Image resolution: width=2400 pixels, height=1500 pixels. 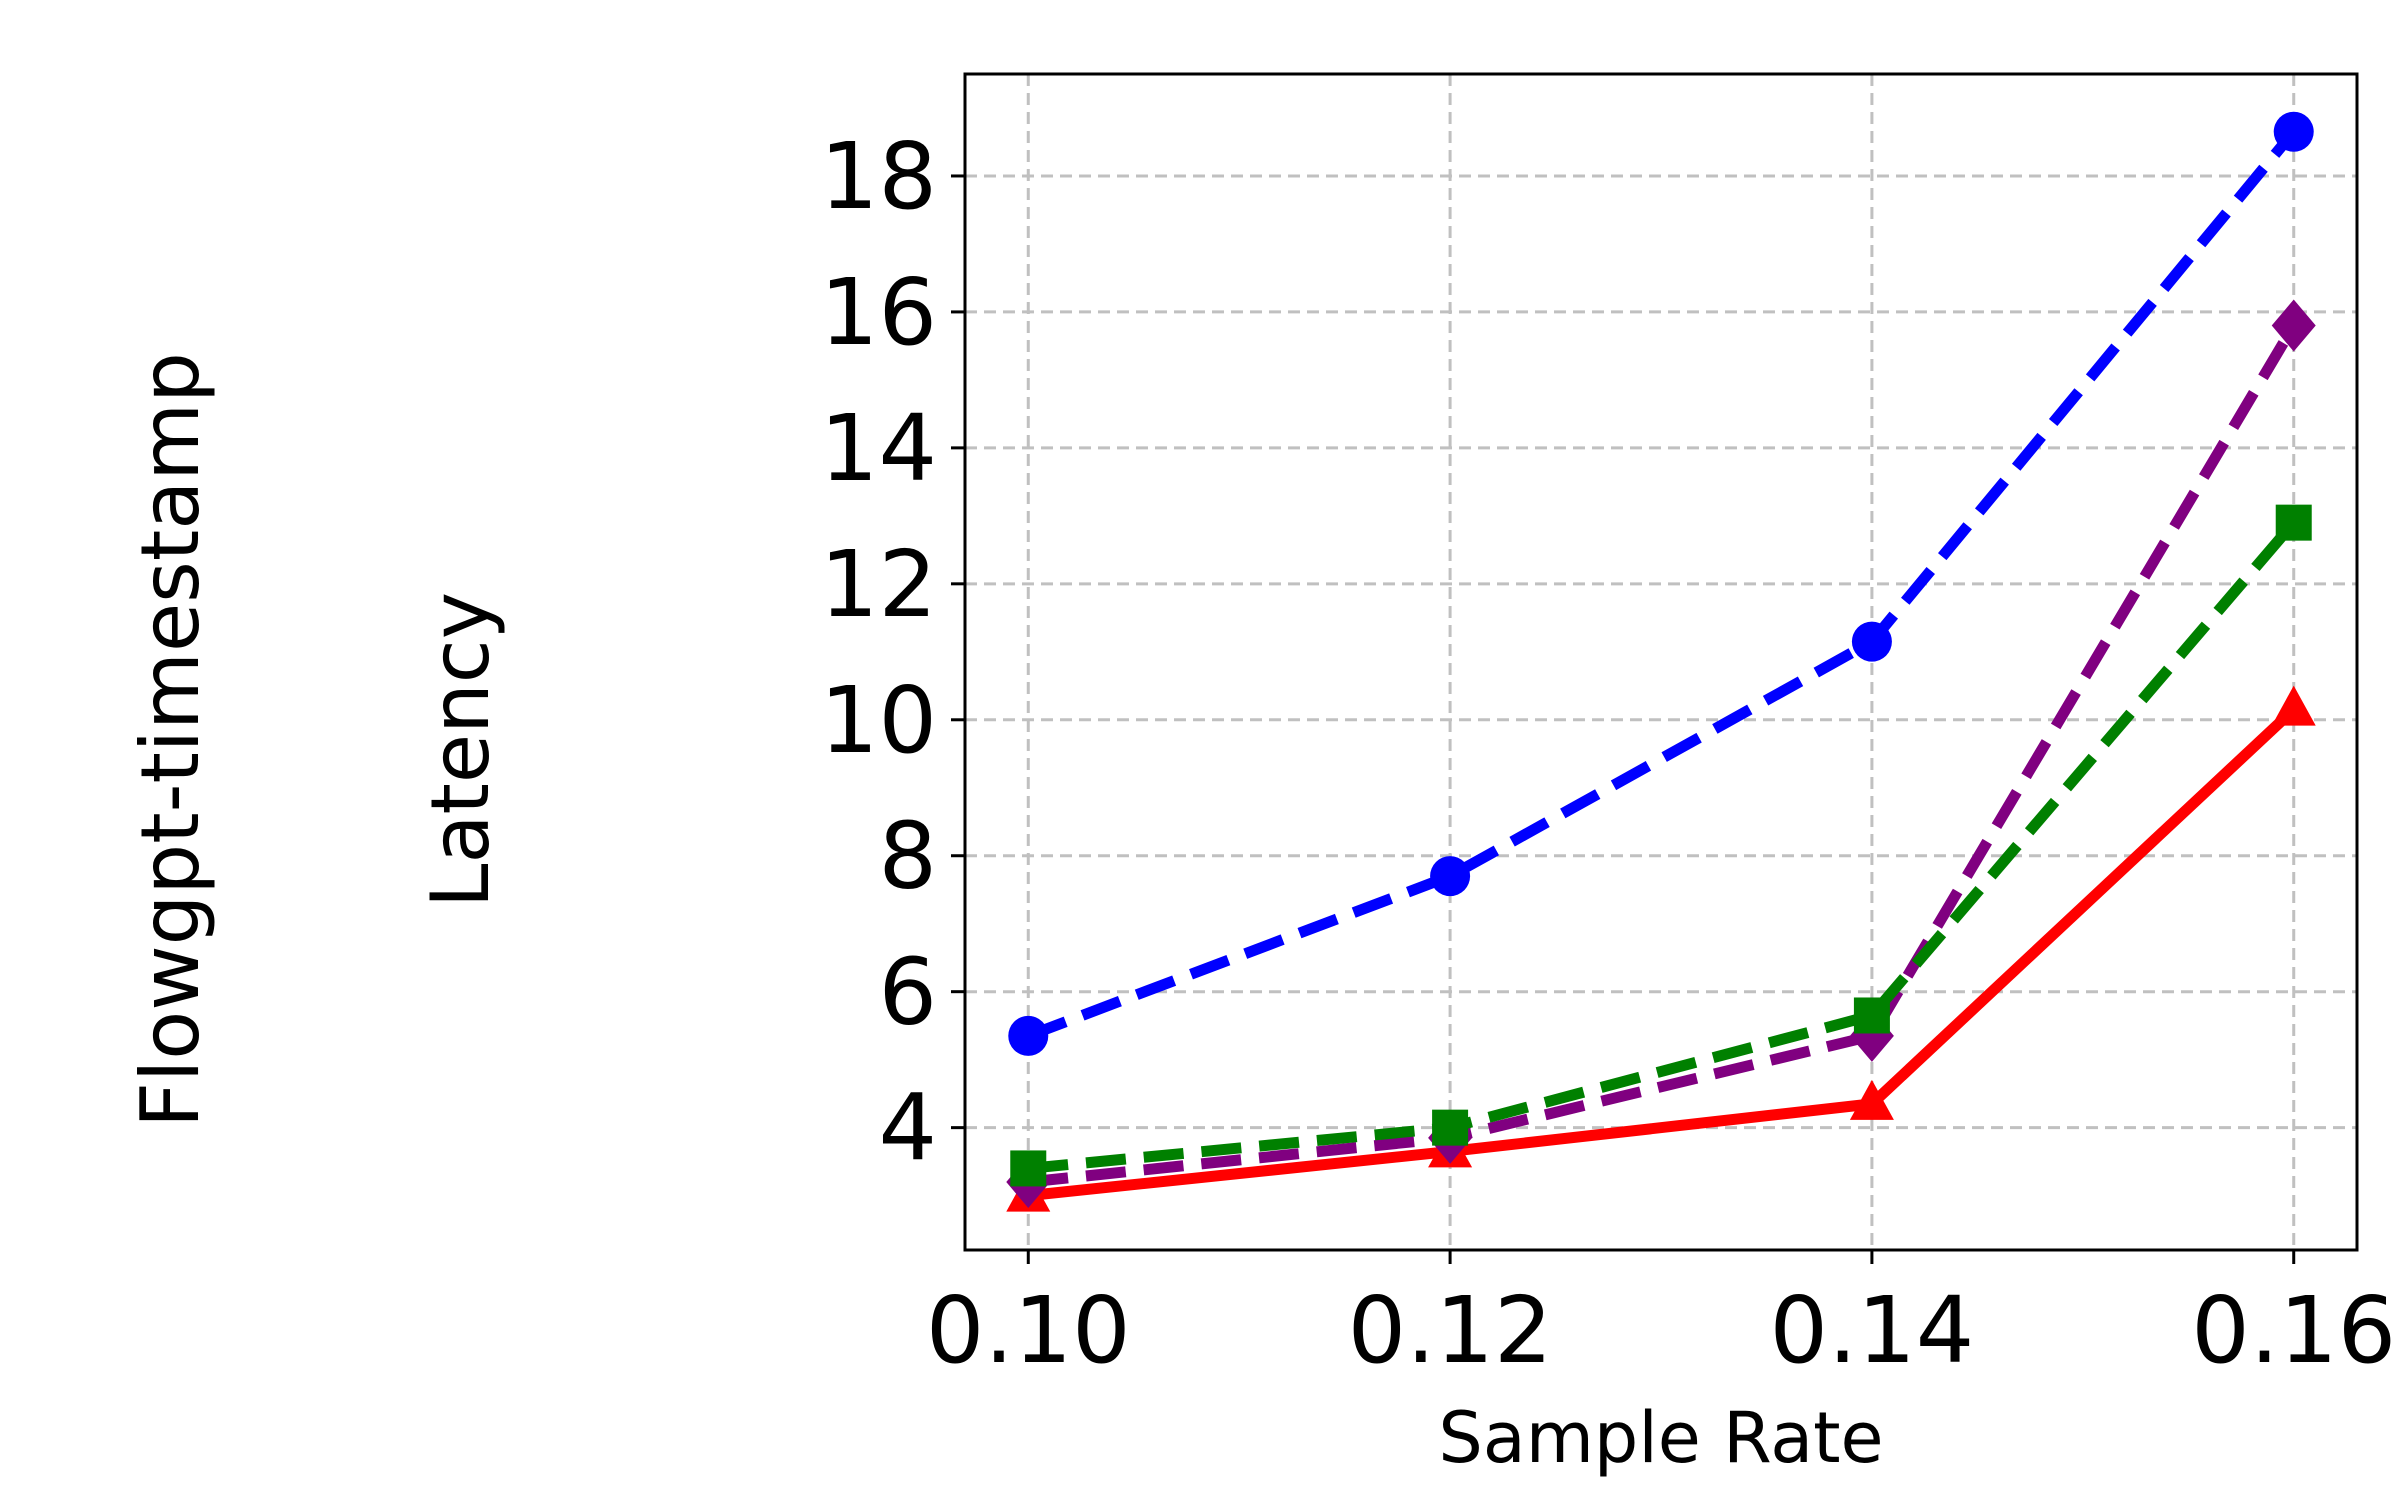 I want to click on y-tick-label: 4, so click(x=907, y=1128).